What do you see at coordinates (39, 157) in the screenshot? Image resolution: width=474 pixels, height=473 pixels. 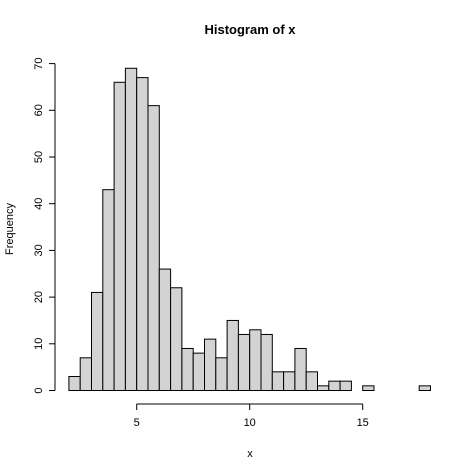 I see `y-tick-label: 50` at bounding box center [39, 157].